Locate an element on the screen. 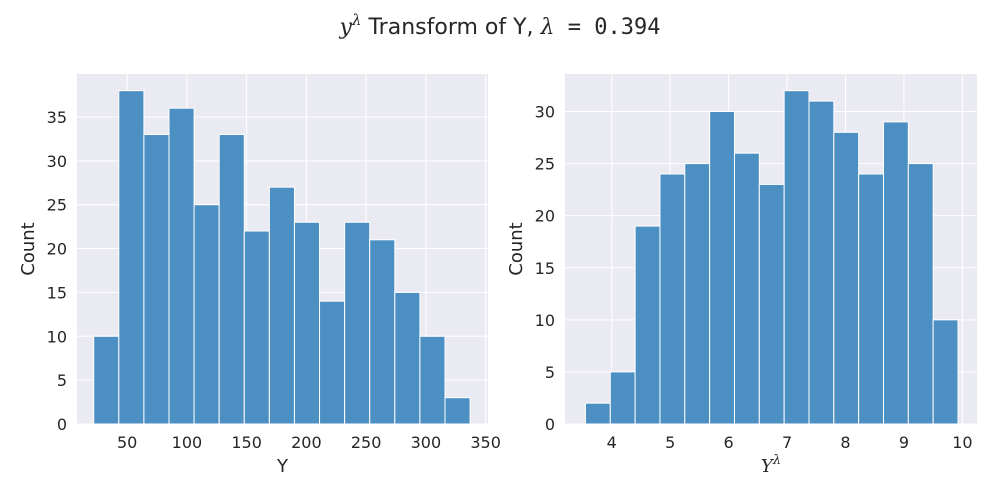 This screenshot has width=1000, height=500. x-tick-label: 7 is located at coordinates (787, 442).